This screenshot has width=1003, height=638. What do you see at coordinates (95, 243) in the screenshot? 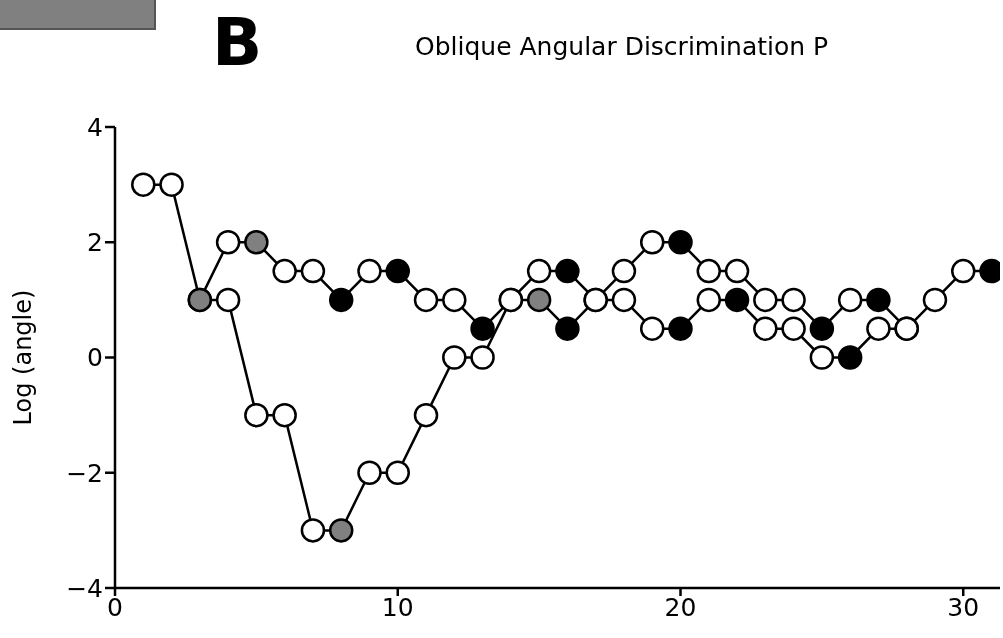
I see `y-tick-label: 2` at bounding box center [95, 243].